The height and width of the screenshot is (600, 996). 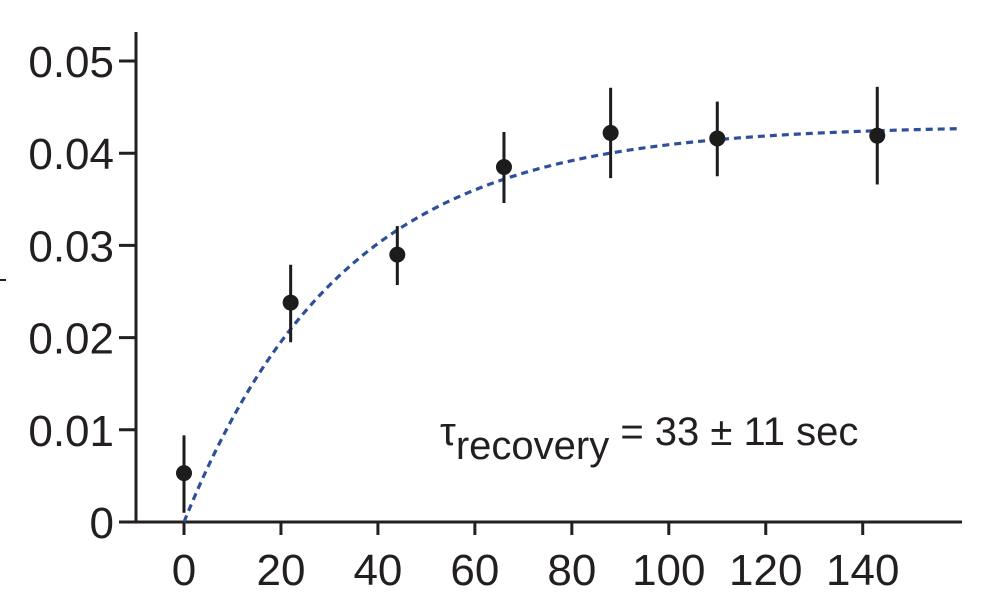 What do you see at coordinates (668, 570) in the screenshot?
I see `x-tick-label: 100` at bounding box center [668, 570].